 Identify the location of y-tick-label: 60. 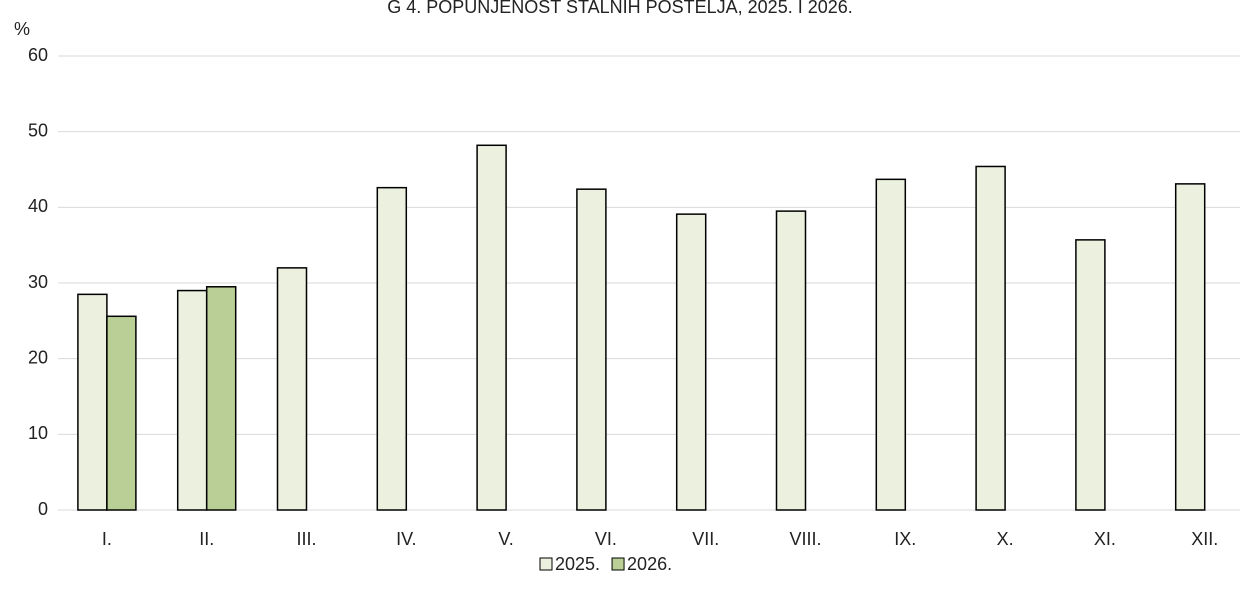
(38, 55).